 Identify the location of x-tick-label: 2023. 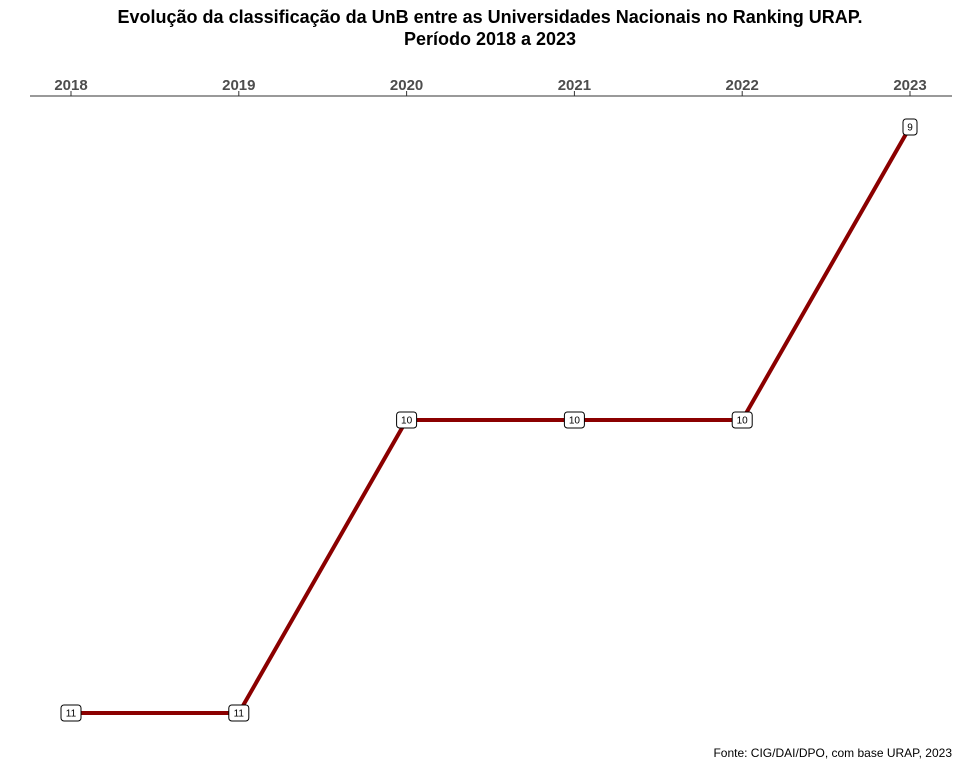
(909, 85).